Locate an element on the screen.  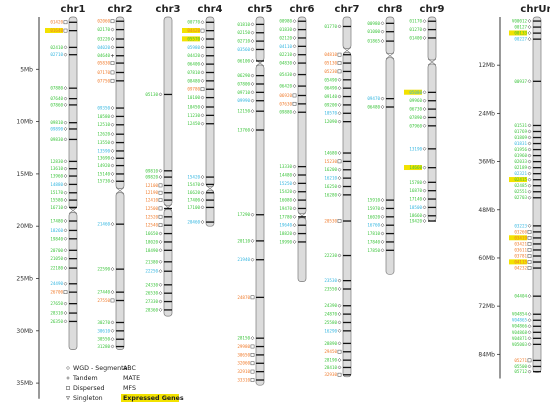
gene-label: 07630 is located at coordinates (285, 103).